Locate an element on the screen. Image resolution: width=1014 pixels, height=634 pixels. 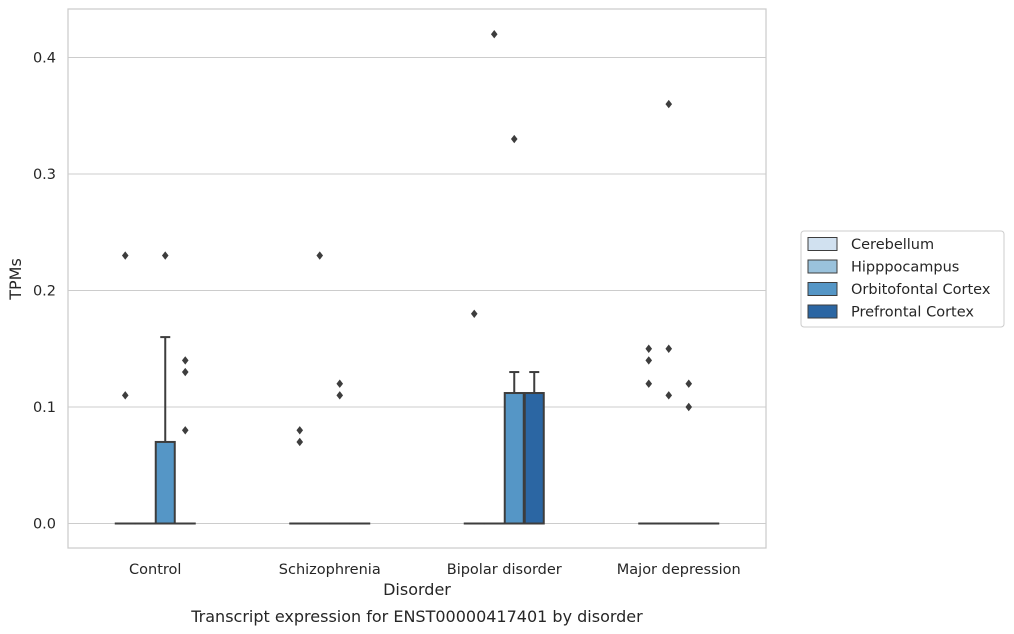
y-tick-label: 0.3 is located at coordinates (44, 175).